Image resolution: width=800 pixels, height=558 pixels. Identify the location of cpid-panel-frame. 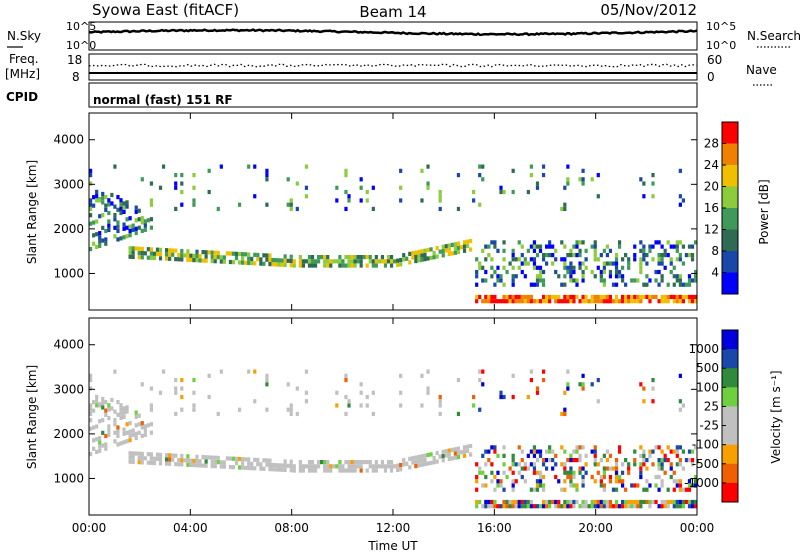
(393, 95).